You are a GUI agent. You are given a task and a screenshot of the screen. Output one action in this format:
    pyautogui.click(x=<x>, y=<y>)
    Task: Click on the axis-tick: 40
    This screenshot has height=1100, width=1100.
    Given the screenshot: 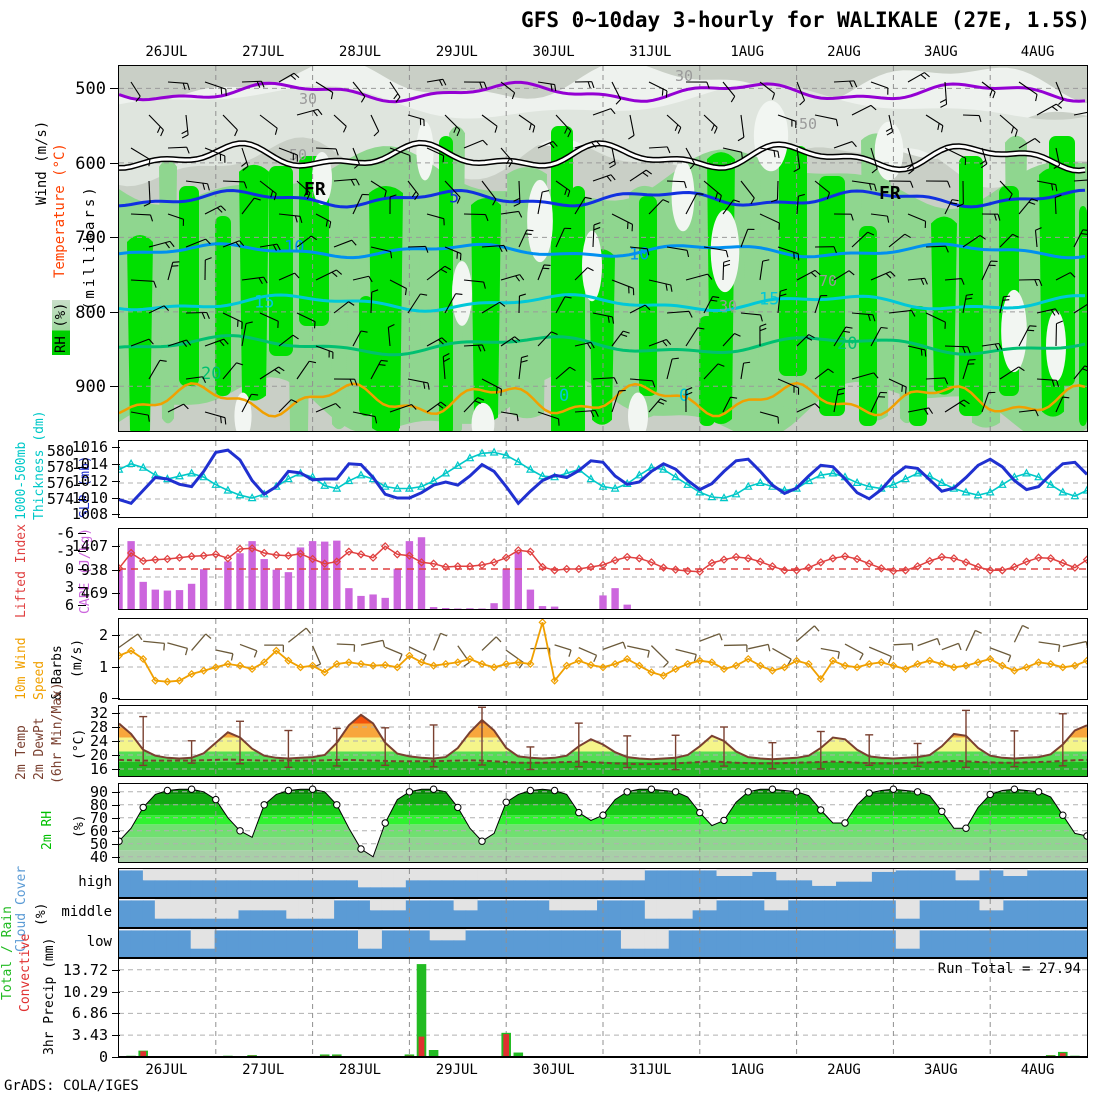 What is the action you would take?
    pyautogui.click(x=98, y=856)
    